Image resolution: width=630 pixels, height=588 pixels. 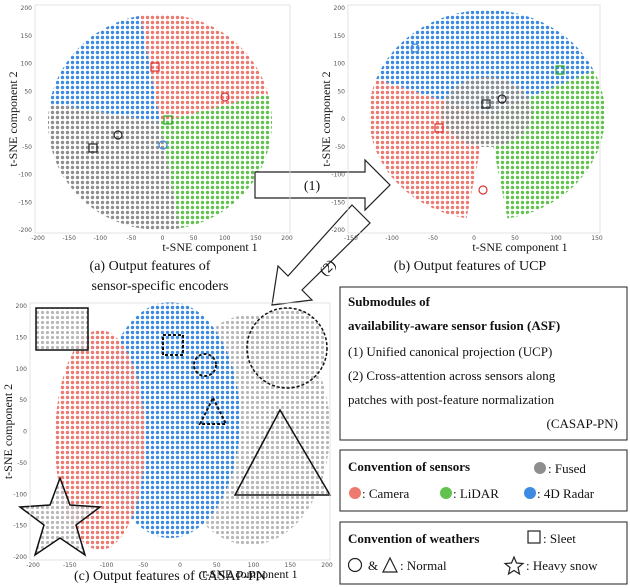 I want to click on sensors-title: Convention of sensors, so click(x=409, y=466).